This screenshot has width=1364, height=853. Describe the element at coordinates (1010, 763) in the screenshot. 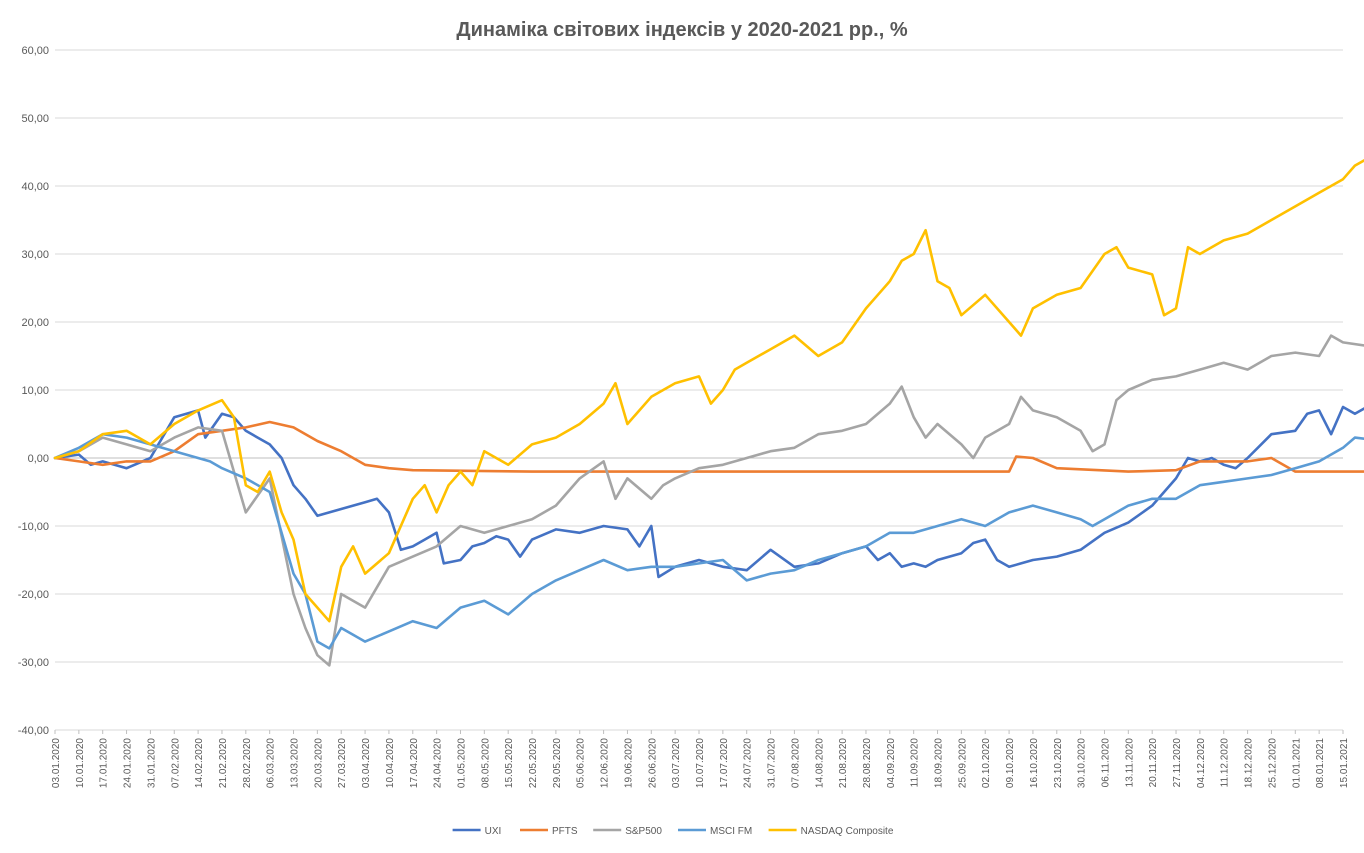

I see `x-tick-label: 09.10.2020` at that location.